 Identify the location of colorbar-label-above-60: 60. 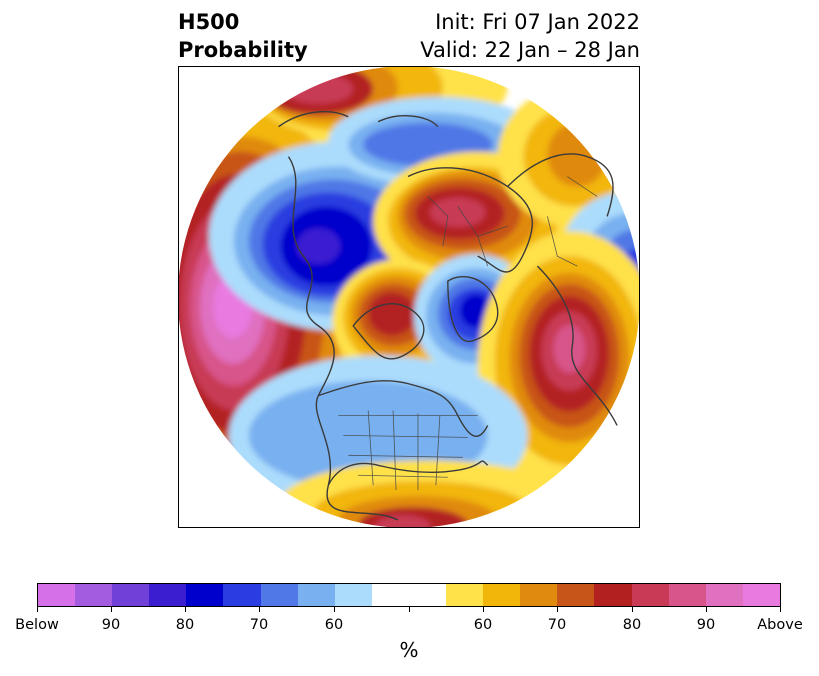
(483, 625).